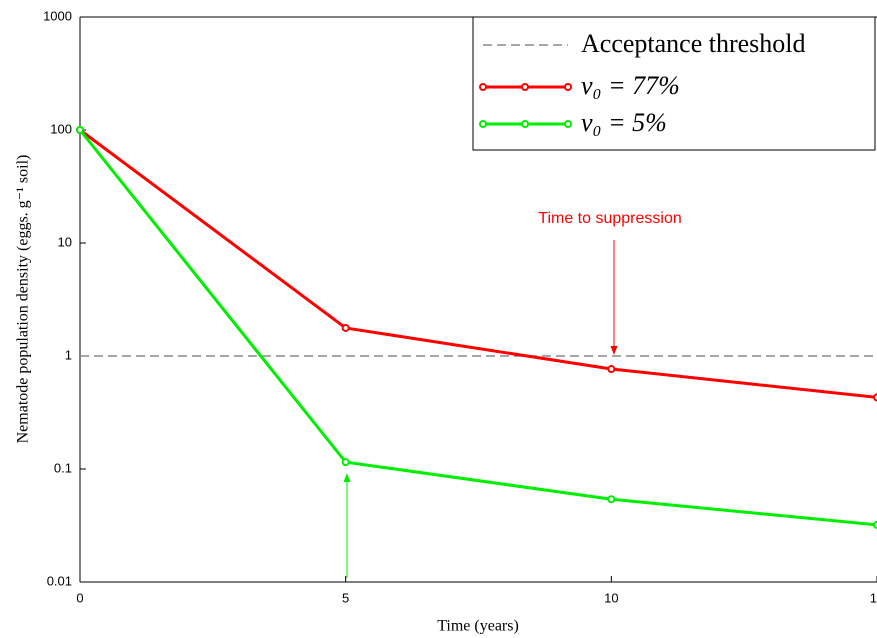 This screenshot has width=877, height=638. Describe the element at coordinates (873, 597) in the screenshot. I see `x-tick-label: 15` at that location.